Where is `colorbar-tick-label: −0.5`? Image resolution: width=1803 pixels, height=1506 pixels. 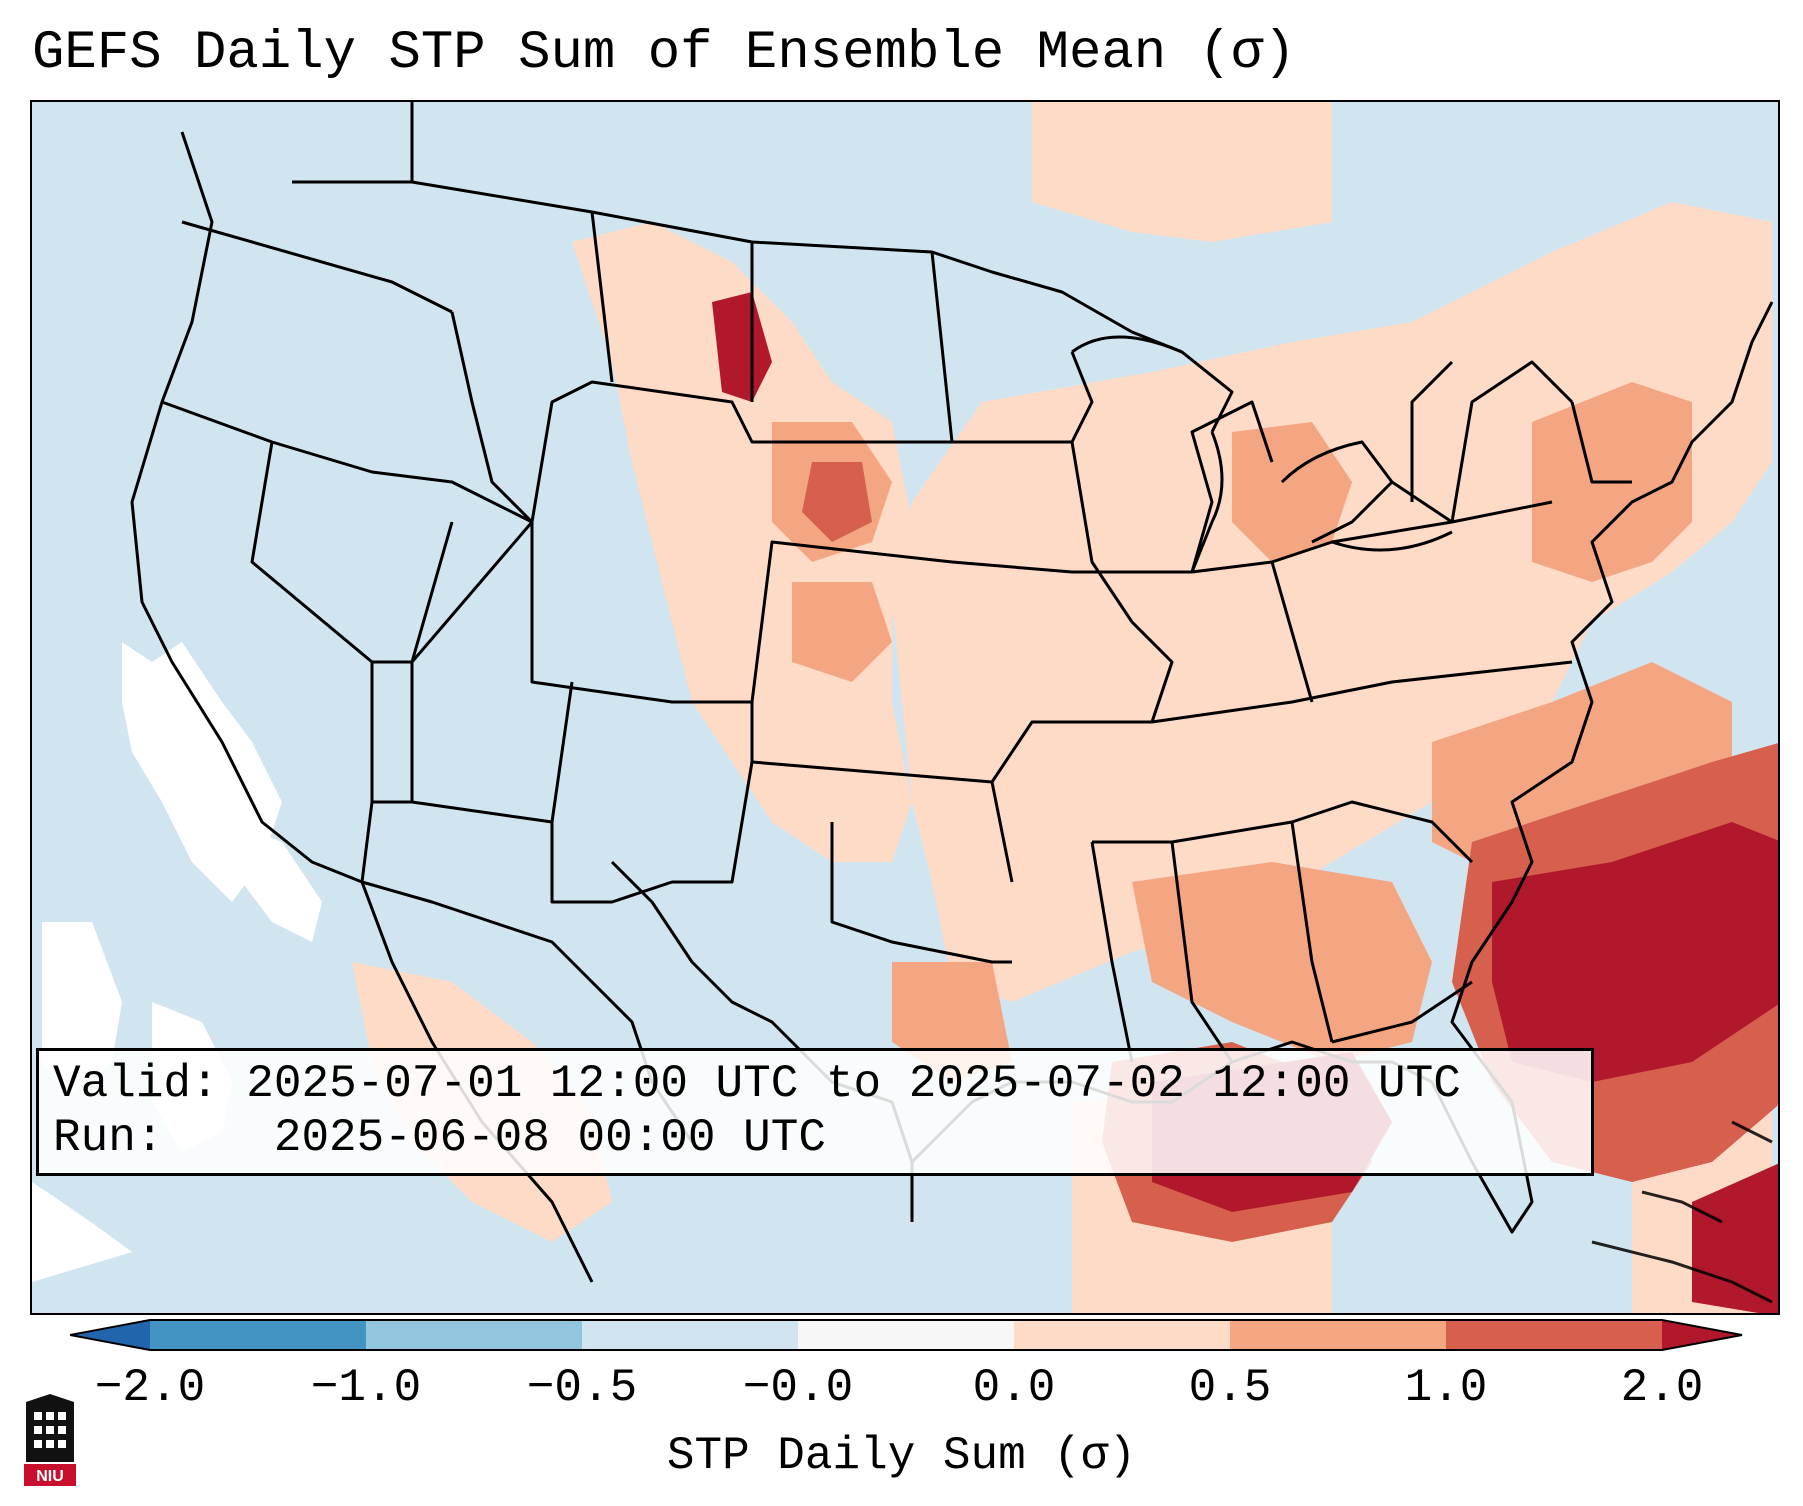
colorbar-tick-label: −0.5 is located at coordinates (582, 1388).